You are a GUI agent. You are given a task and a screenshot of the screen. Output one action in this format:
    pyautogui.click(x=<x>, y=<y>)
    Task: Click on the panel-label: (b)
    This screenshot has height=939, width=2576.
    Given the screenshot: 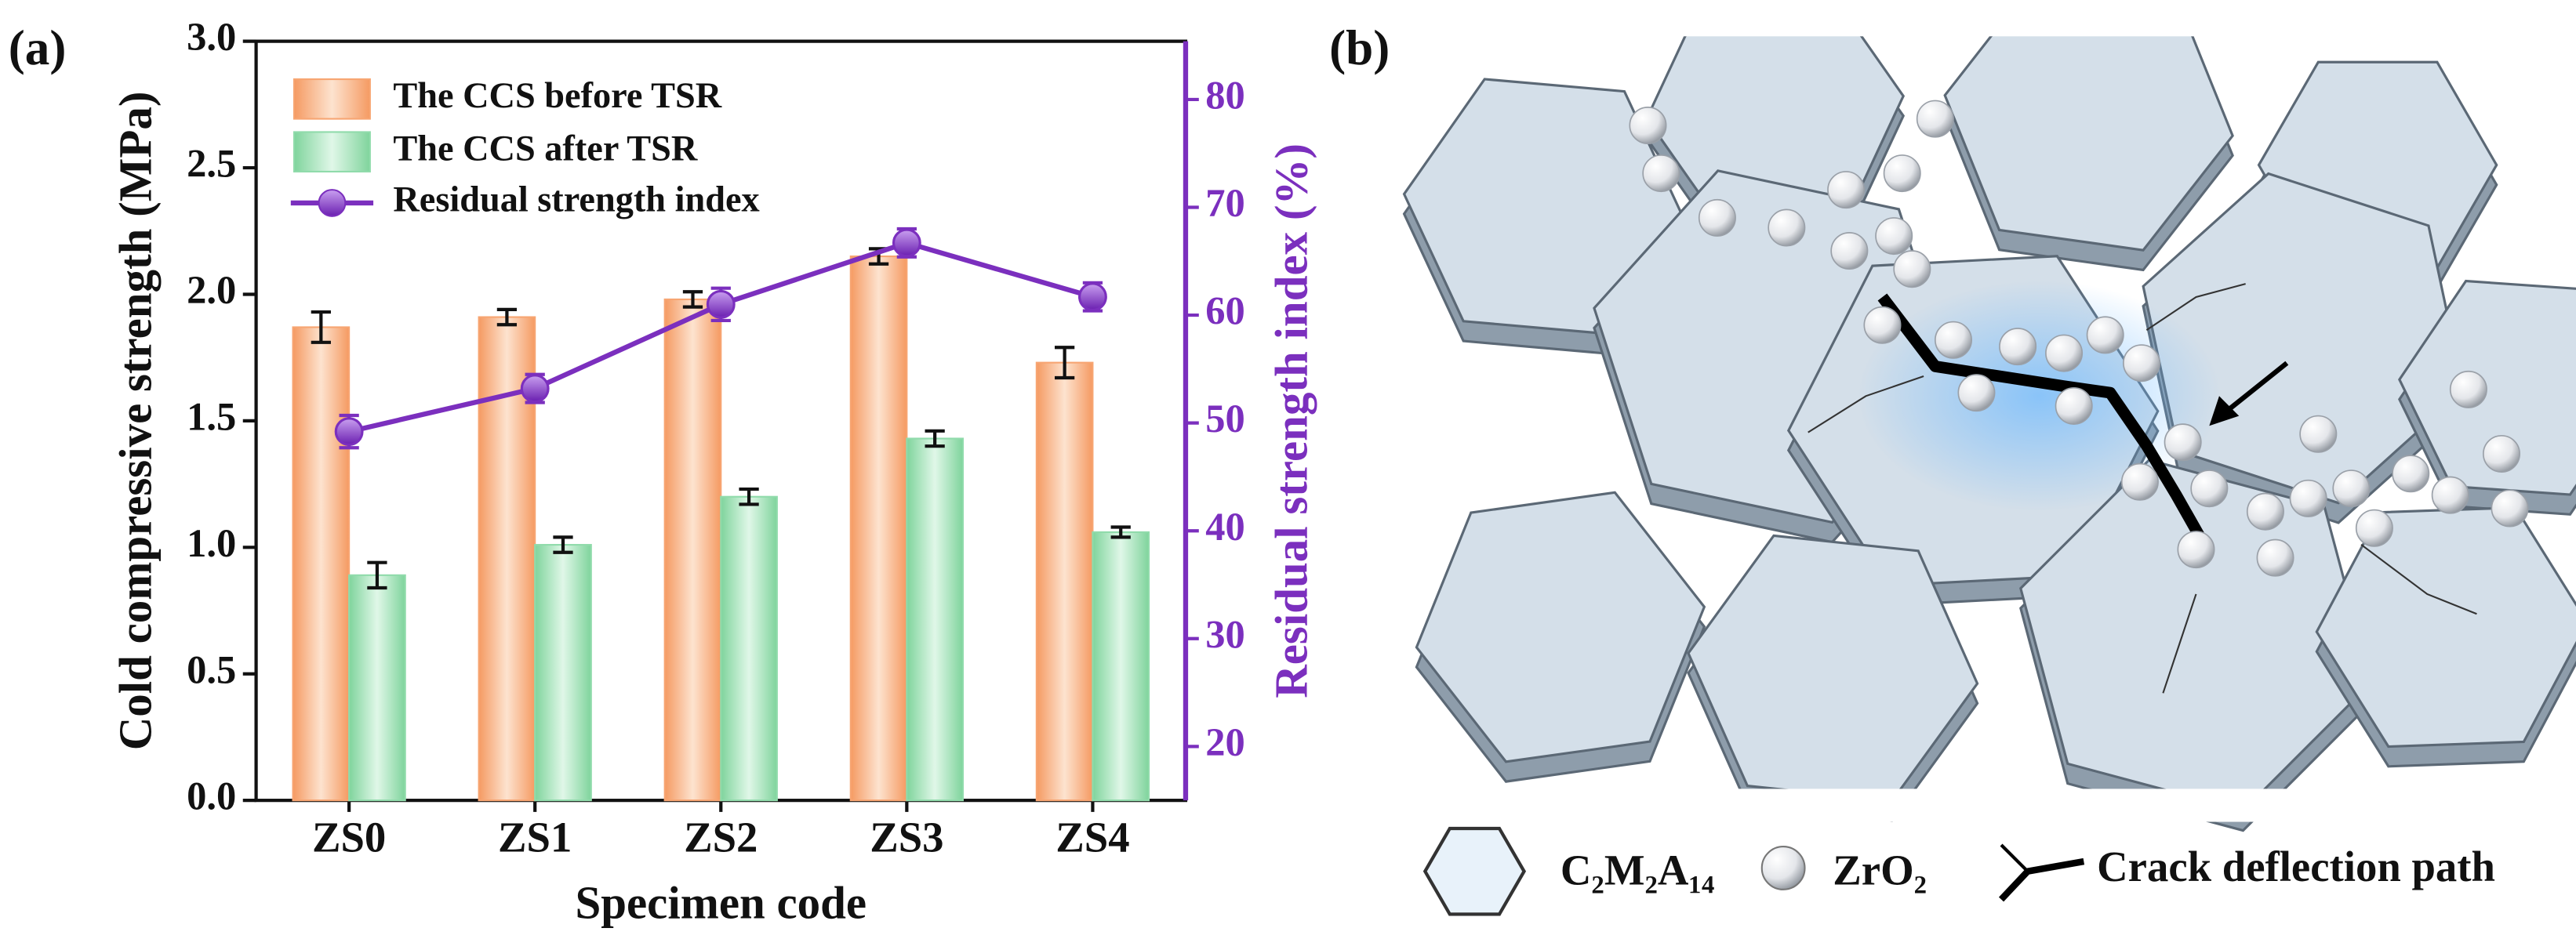 What is the action you would take?
    pyautogui.click(x=1359, y=47)
    